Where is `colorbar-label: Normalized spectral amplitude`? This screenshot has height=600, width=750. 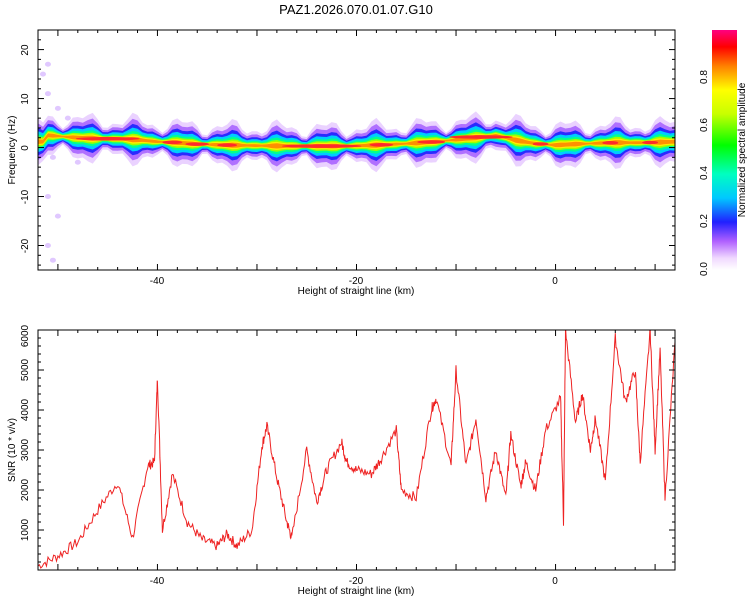
colorbar-label: Normalized spectral amplitude is located at coordinates (742, 149).